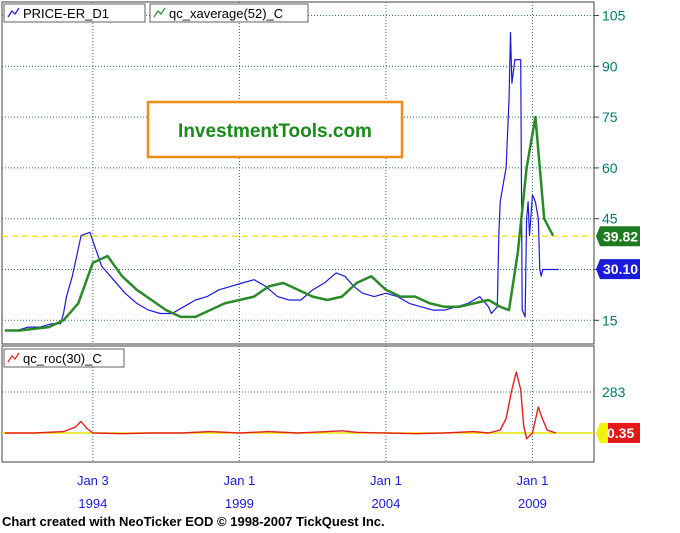 This screenshot has width=680, height=533. What do you see at coordinates (385, 503) in the screenshot?
I see `xtick-year-2: 2004` at bounding box center [385, 503].